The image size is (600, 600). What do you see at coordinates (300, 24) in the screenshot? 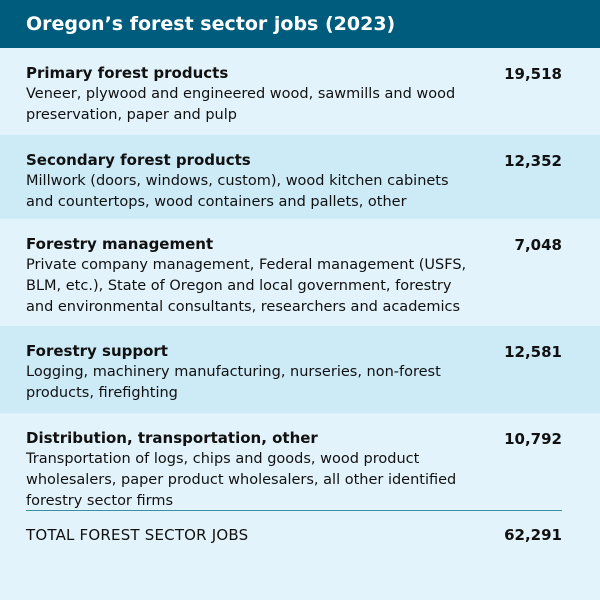
I see `table-title: Oregon’s forest sector jobs (2023)` at bounding box center [300, 24].